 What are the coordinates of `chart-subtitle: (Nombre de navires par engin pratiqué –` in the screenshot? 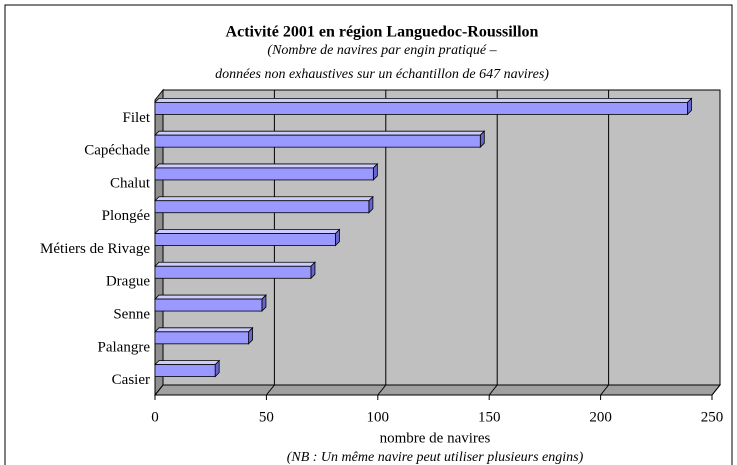 It's located at (382, 50).